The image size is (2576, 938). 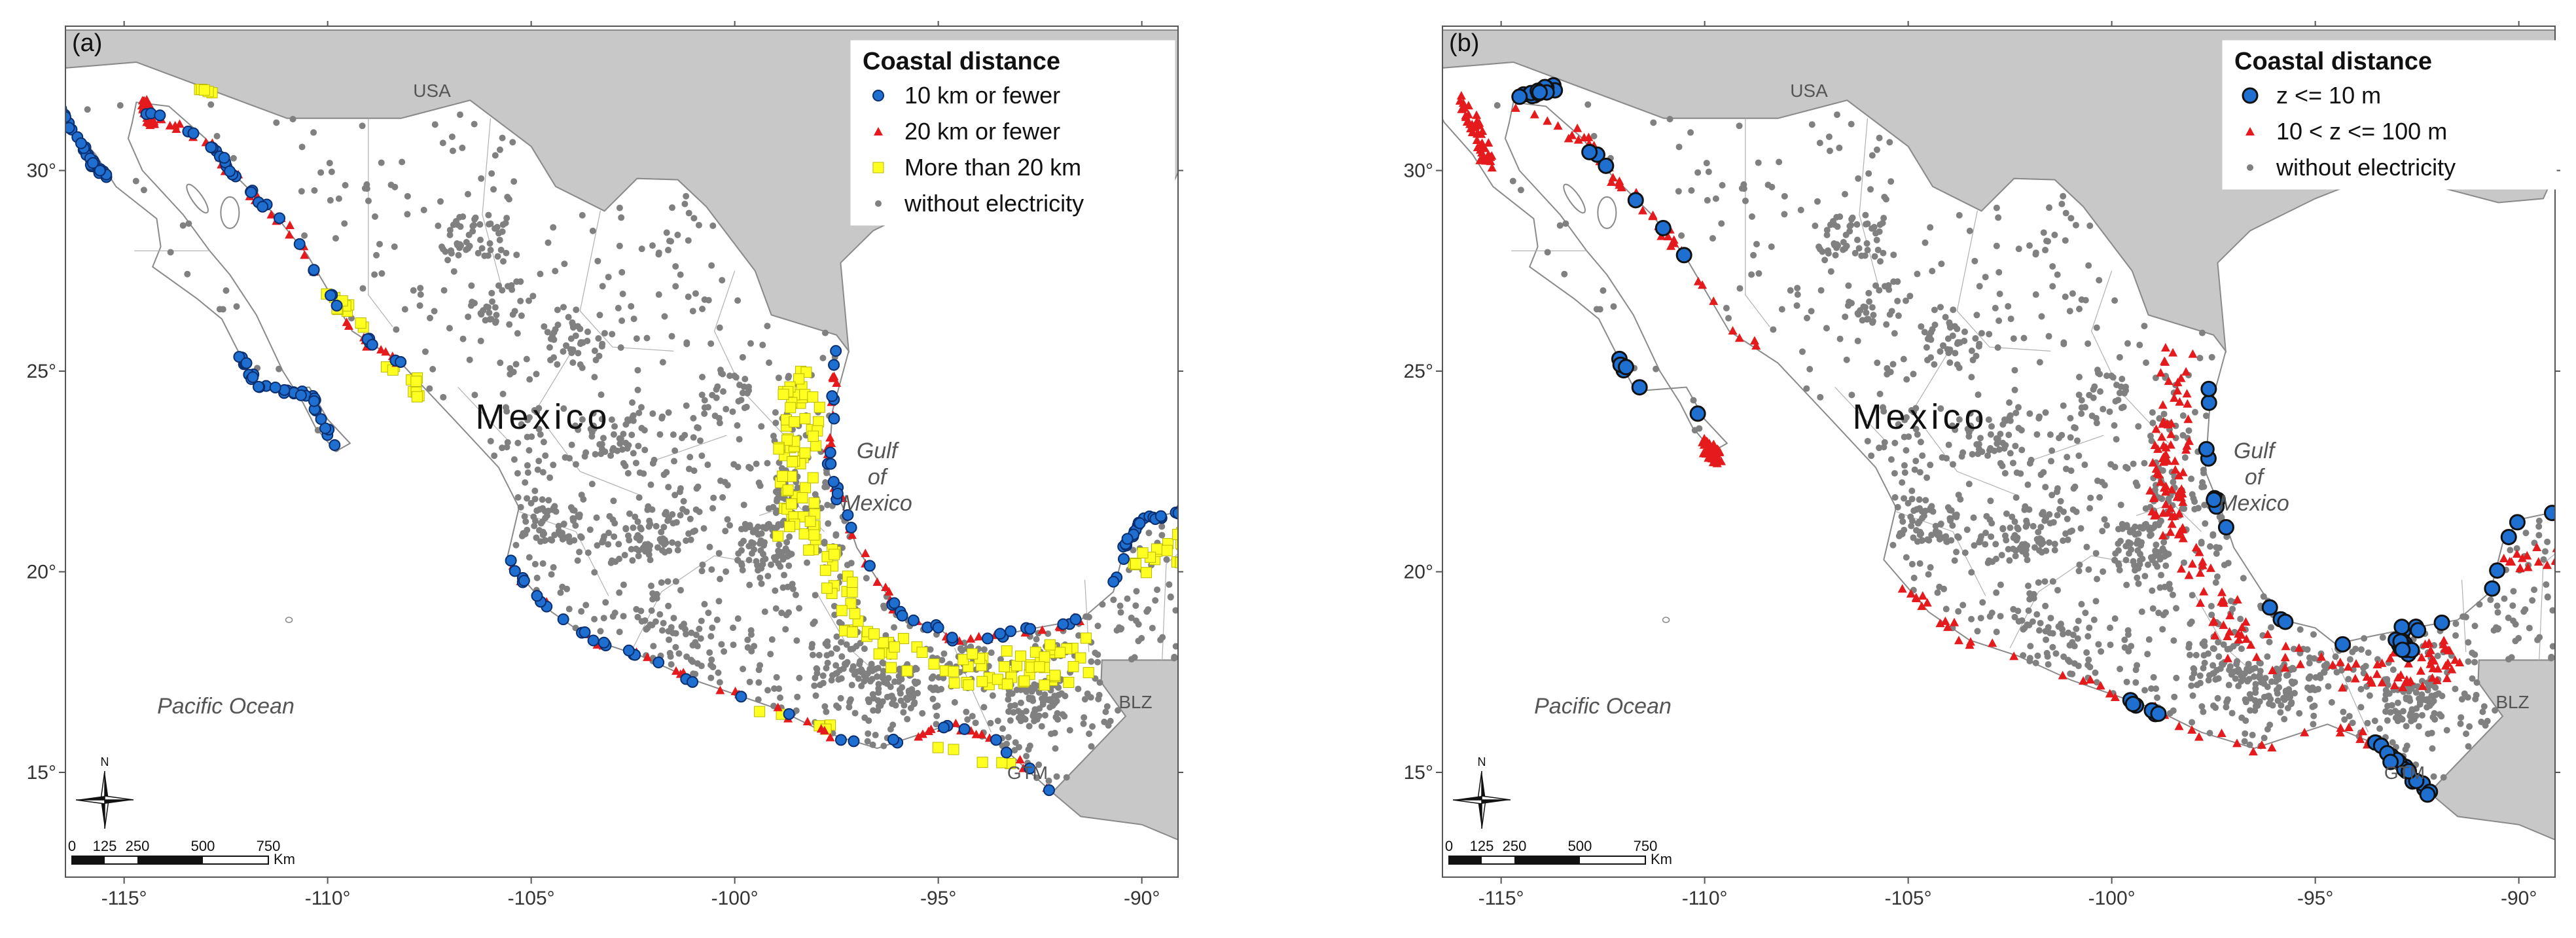 What do you see at coordinates (2343, 644) in the screenshot?
I see `point-elevation-10m` at bounding box center [2343, 644].